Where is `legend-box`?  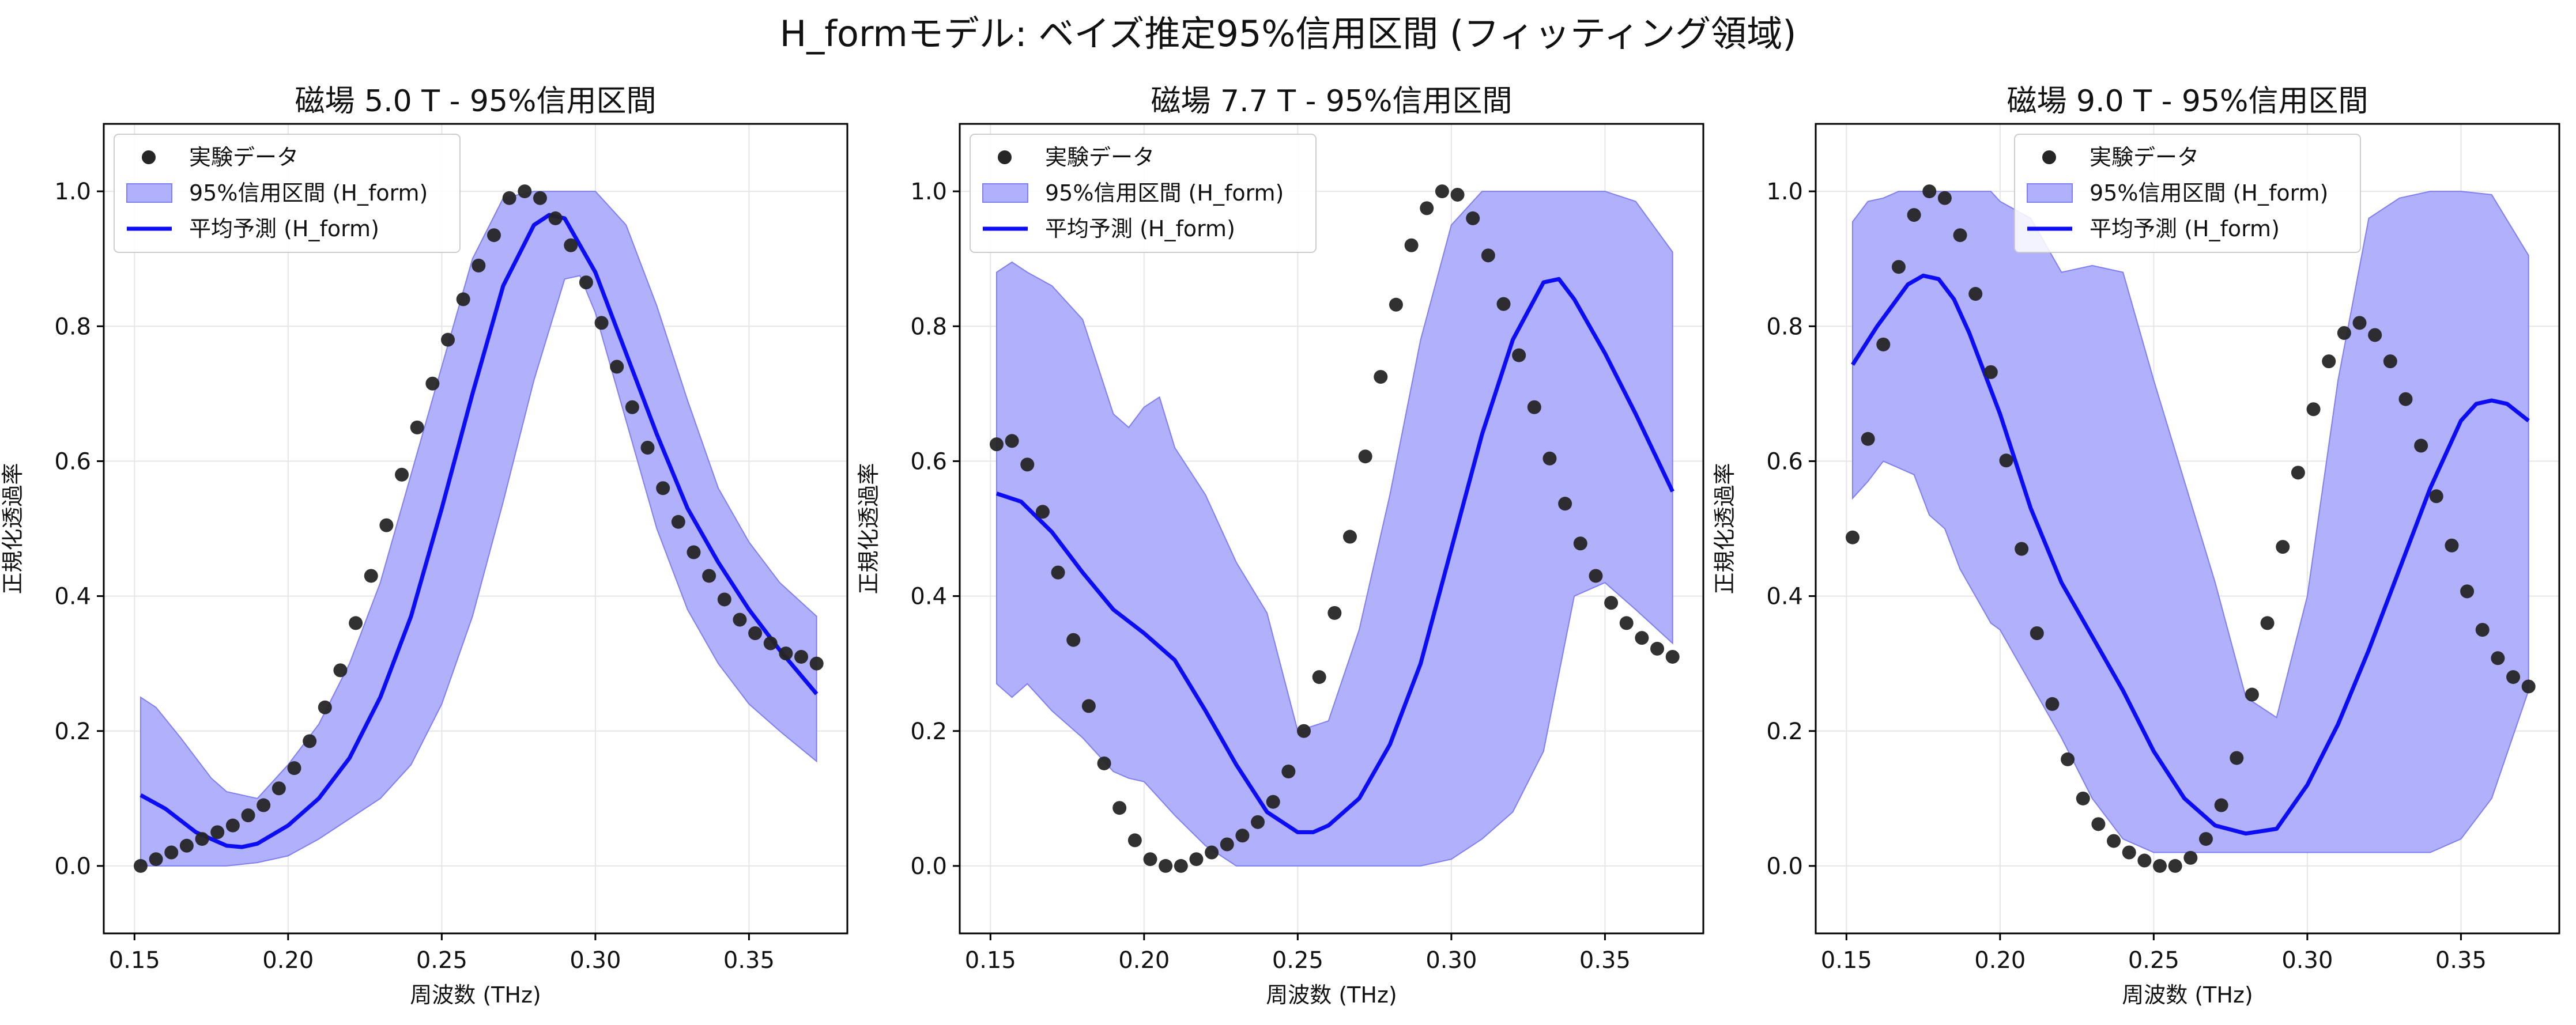
legend-box is located at coordinates (1143, 193).